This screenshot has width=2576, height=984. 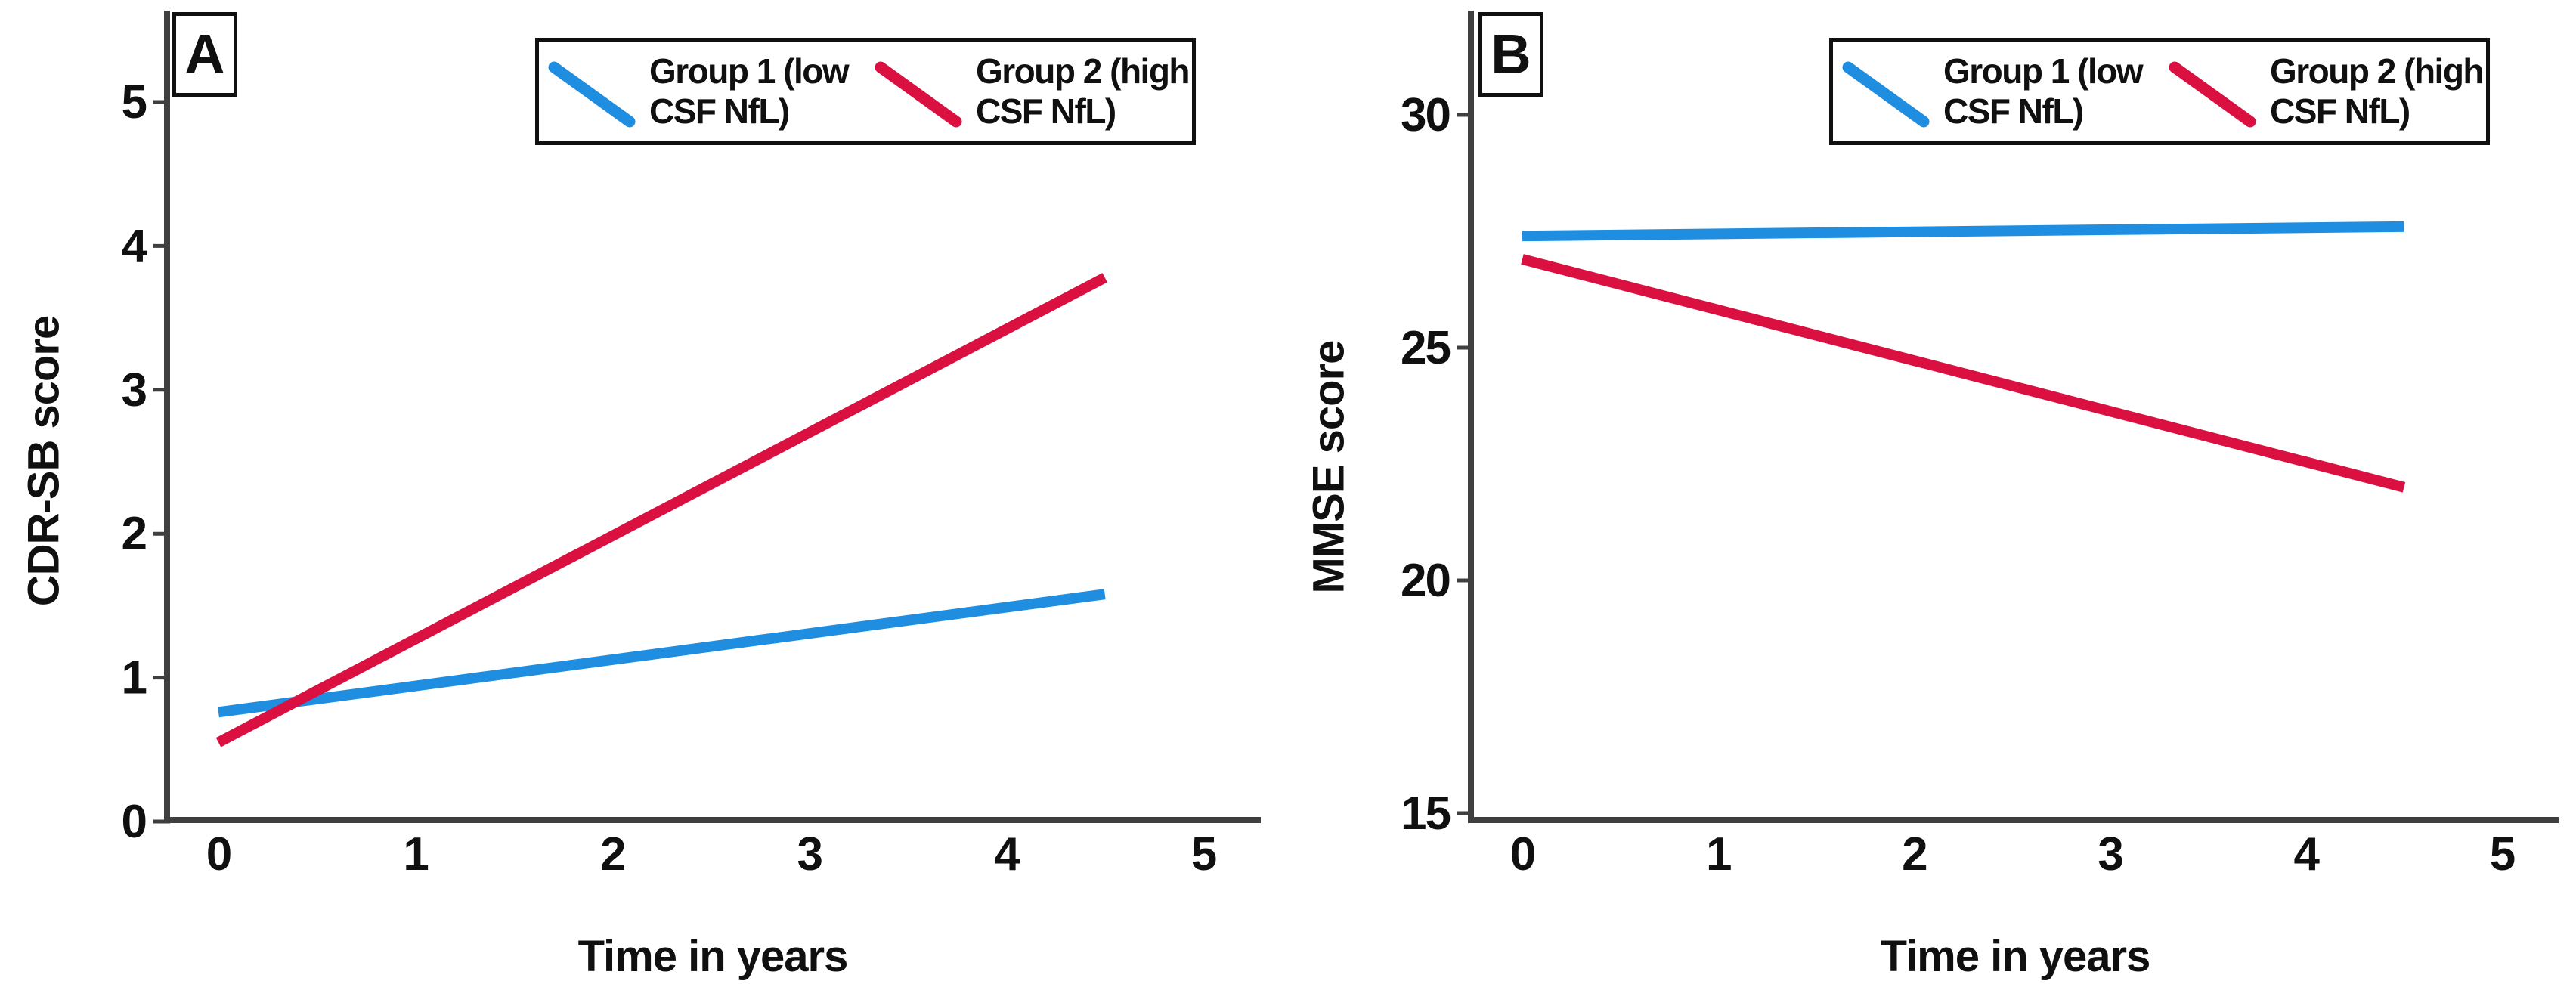 What do you see at coordinates (44, 461) in the screenshot?
I see `y-axis-title-a: CDR-SB score` at bounding box center [44, 461].